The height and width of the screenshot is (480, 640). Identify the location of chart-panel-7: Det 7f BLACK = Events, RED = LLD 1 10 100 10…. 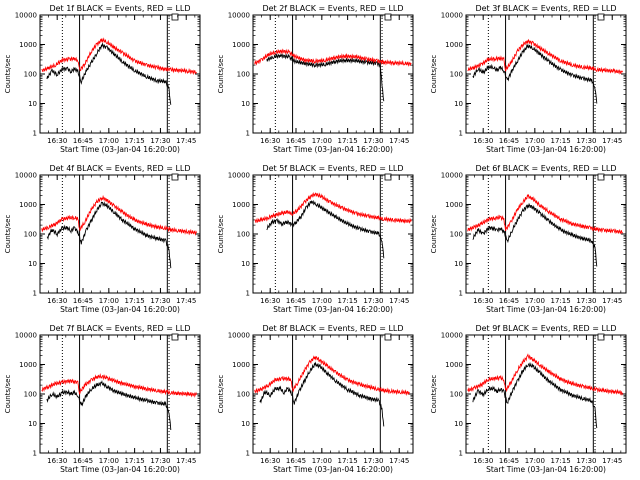
(102, 399).